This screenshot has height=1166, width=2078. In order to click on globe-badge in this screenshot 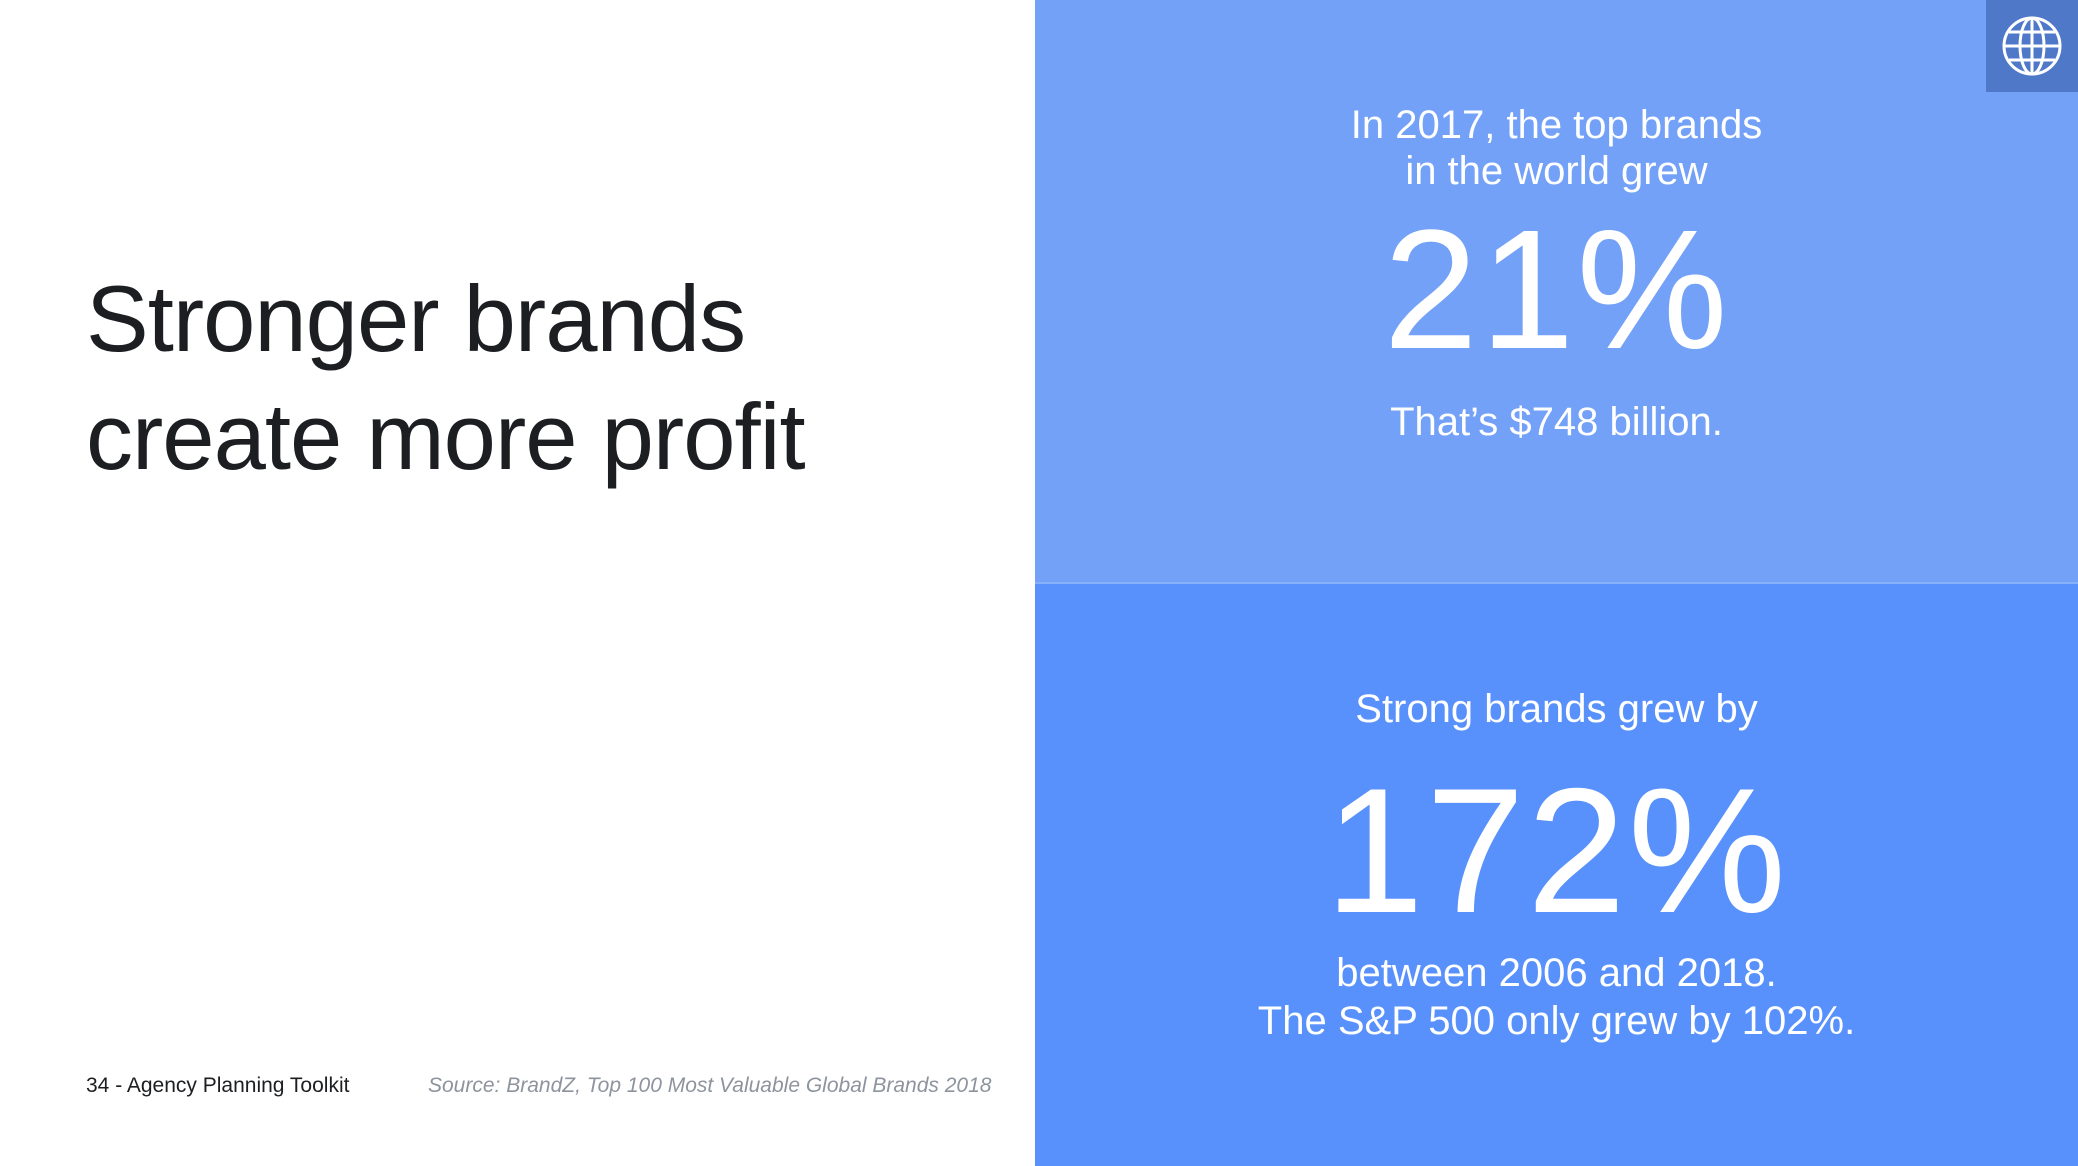, I will do `click(2032, 46)`.